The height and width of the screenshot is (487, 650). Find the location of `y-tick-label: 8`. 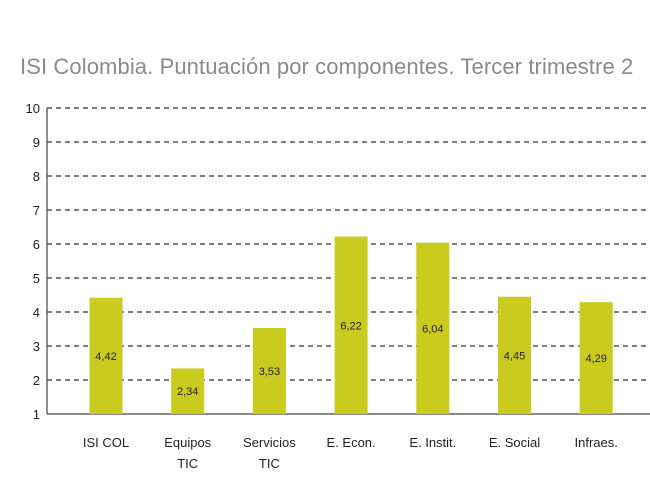

y-tick-label: 8 is located at coordinates (36, 176).